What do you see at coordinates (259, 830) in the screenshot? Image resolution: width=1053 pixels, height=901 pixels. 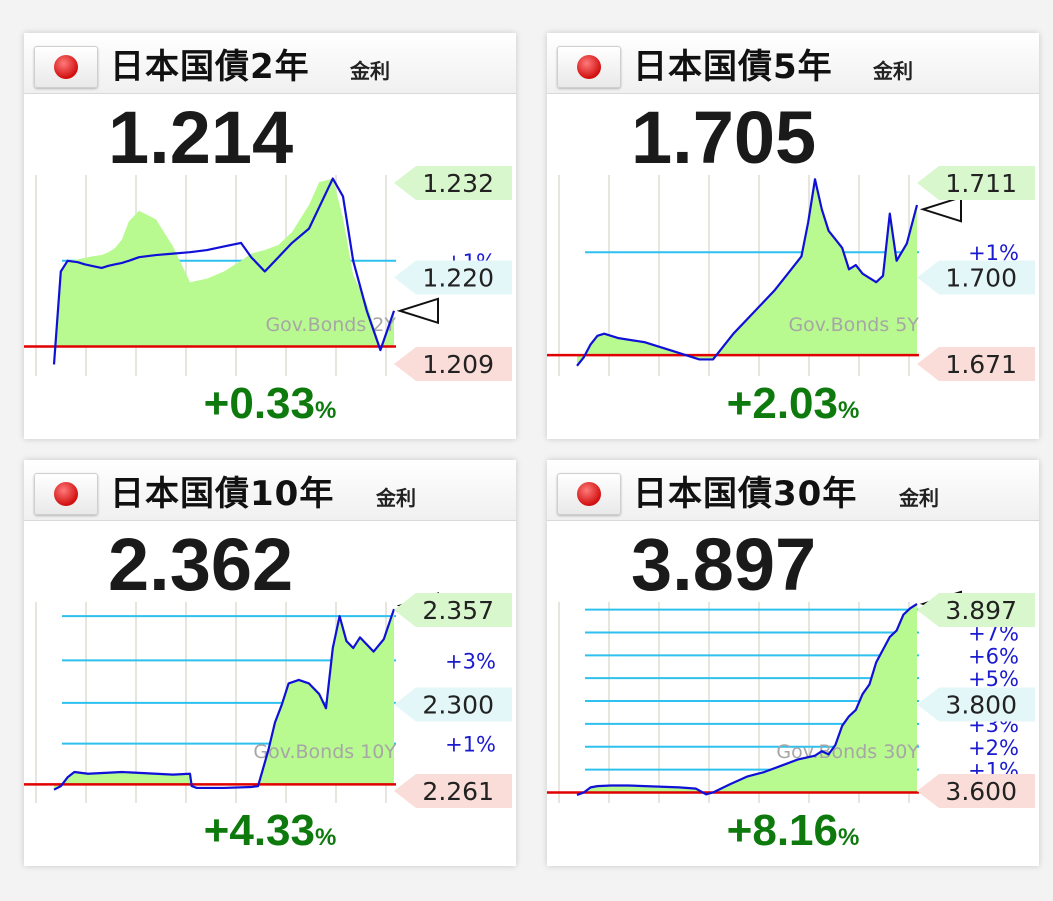 I see `change-value: +4.33` at bounding box center [259, 830].